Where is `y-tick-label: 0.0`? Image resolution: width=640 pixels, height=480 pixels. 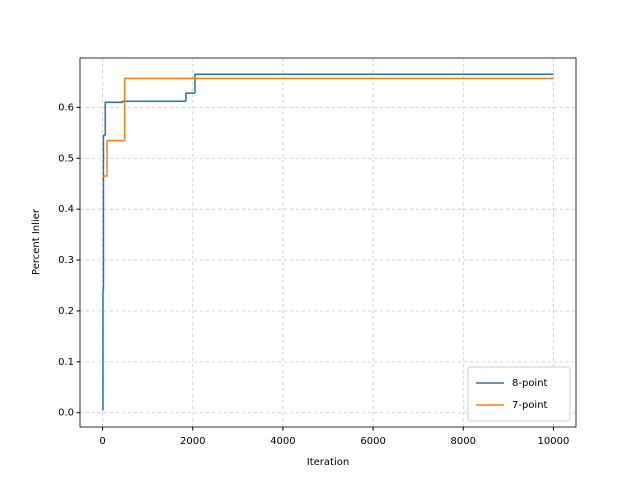
y-tick-label: 0.0 is located at coordinates (66, 413).